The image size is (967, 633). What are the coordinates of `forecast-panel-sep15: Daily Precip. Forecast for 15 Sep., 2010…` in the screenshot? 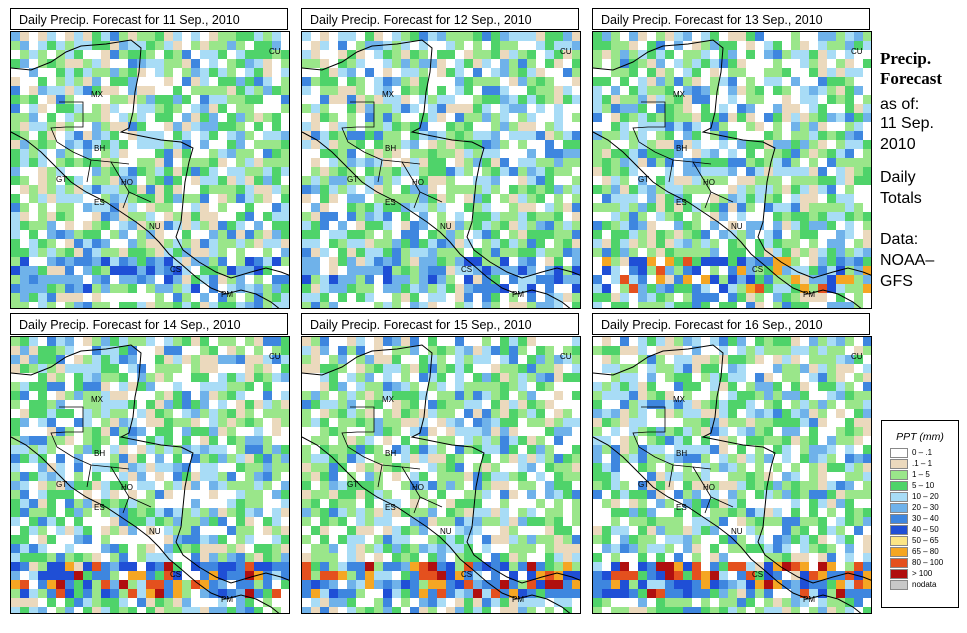 It's located at (441, 463).